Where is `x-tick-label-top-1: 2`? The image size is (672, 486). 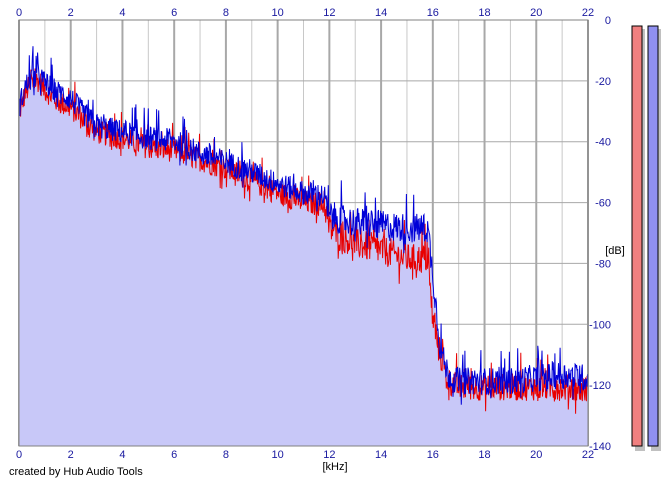 x-tick-label-top-1: 2 is located at coordinates (71, 13).